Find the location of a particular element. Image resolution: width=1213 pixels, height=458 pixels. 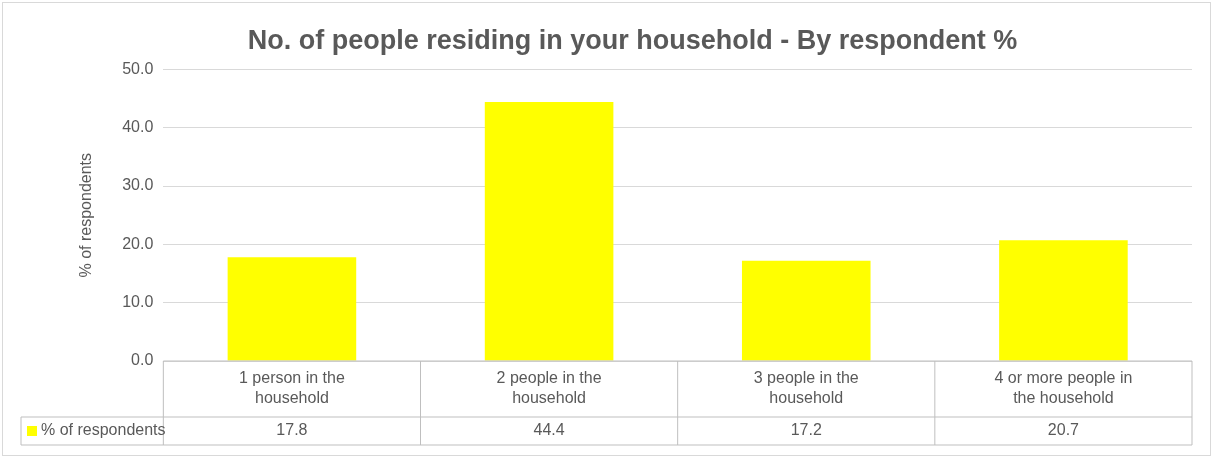

data-label: 17.2 is located at coordinates (806, 430).